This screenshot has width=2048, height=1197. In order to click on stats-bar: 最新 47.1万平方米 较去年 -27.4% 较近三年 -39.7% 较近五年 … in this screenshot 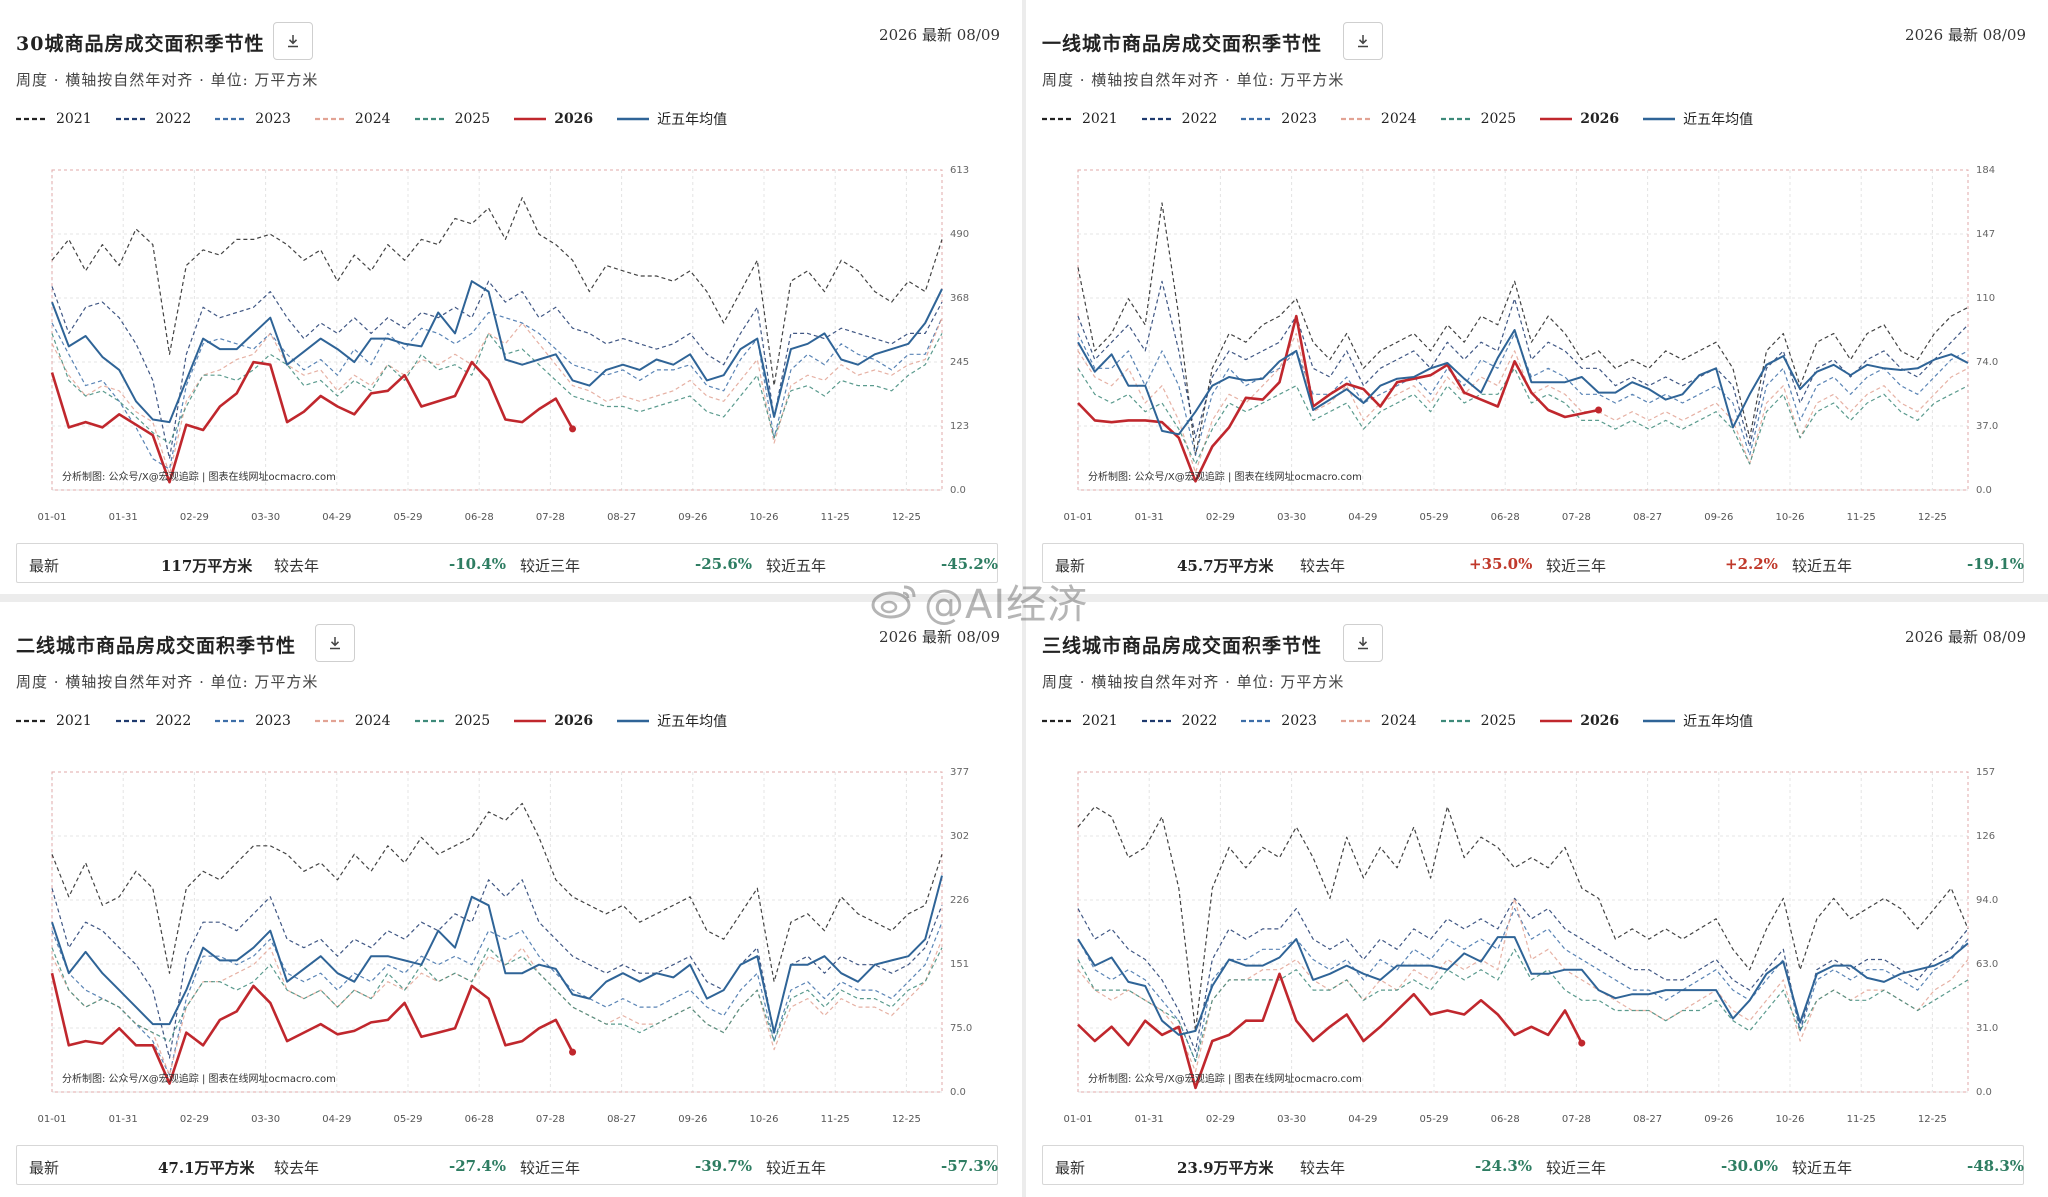, I will do `click(507, 1165)`.